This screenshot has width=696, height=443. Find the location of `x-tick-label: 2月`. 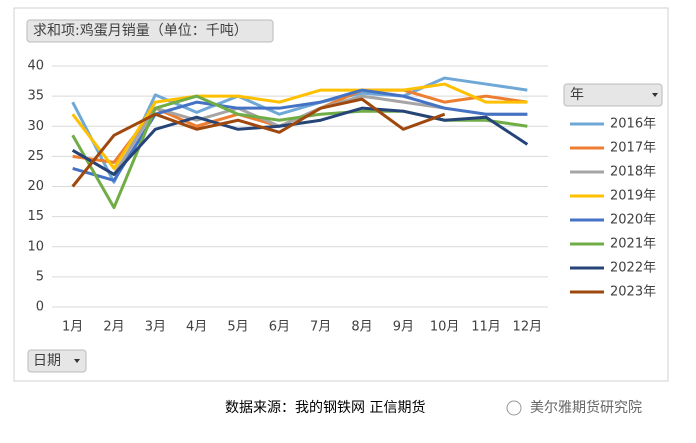

x-tick-label: 2月 is located at coordinates (113, 327).